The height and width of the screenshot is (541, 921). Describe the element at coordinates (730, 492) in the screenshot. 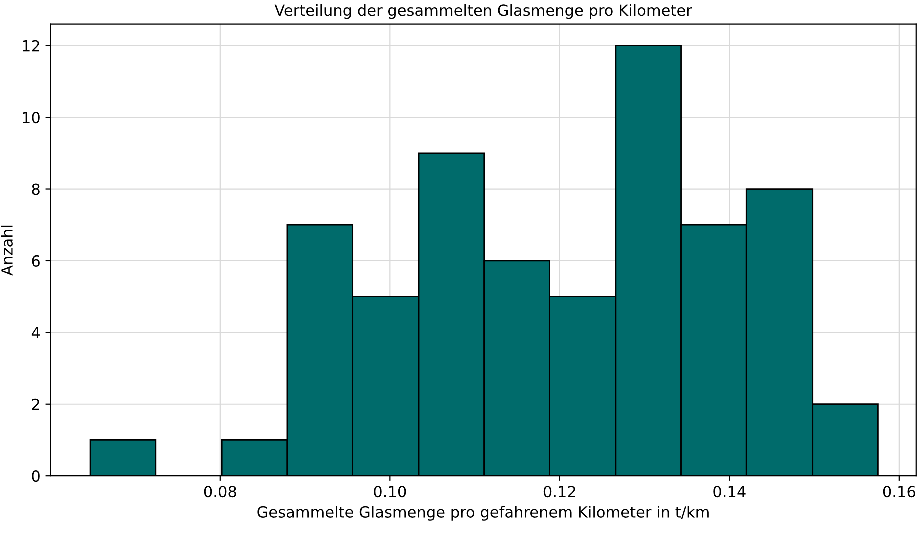

I see `x-tick-label: 0.14` at that location.